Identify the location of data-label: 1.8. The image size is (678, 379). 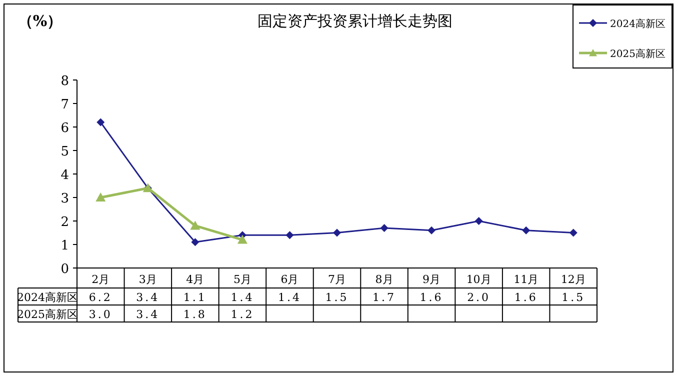
(195, 314).